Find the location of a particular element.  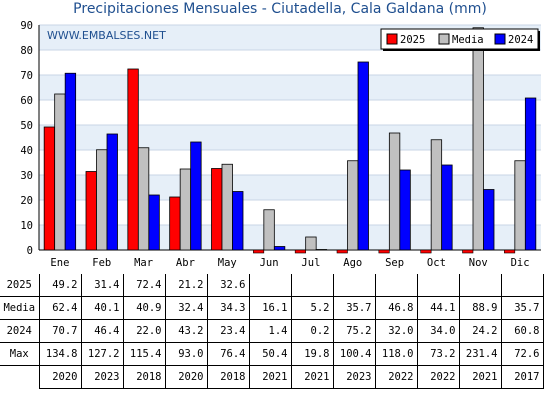

y-tick-label: 40 is located at coordinates (26, 151).